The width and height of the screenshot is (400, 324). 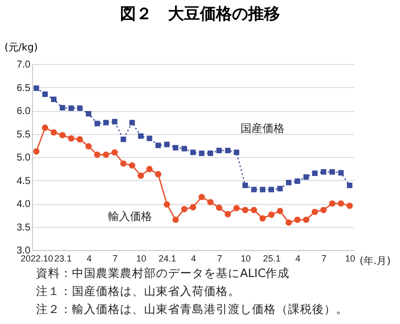 I want to click on y-axis-title: (元/kg), so click(x=21, y=48).